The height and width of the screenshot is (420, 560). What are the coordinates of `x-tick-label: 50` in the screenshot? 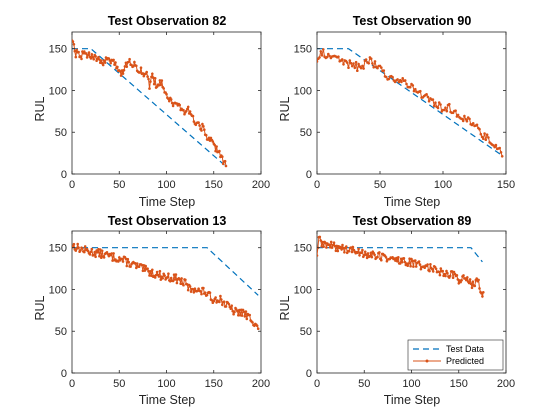 It's located at (119, 185).